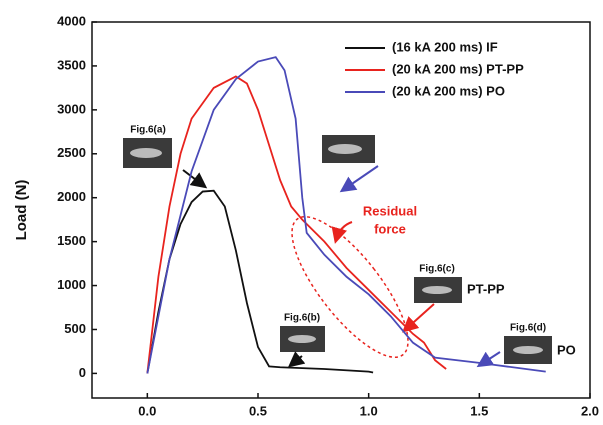 Image resolution: width=603 pixels, height=425 pixels. Describe the element at coordinates (258, 410) in the screenshot. I see `x-tick-label: 0.5` at that location.